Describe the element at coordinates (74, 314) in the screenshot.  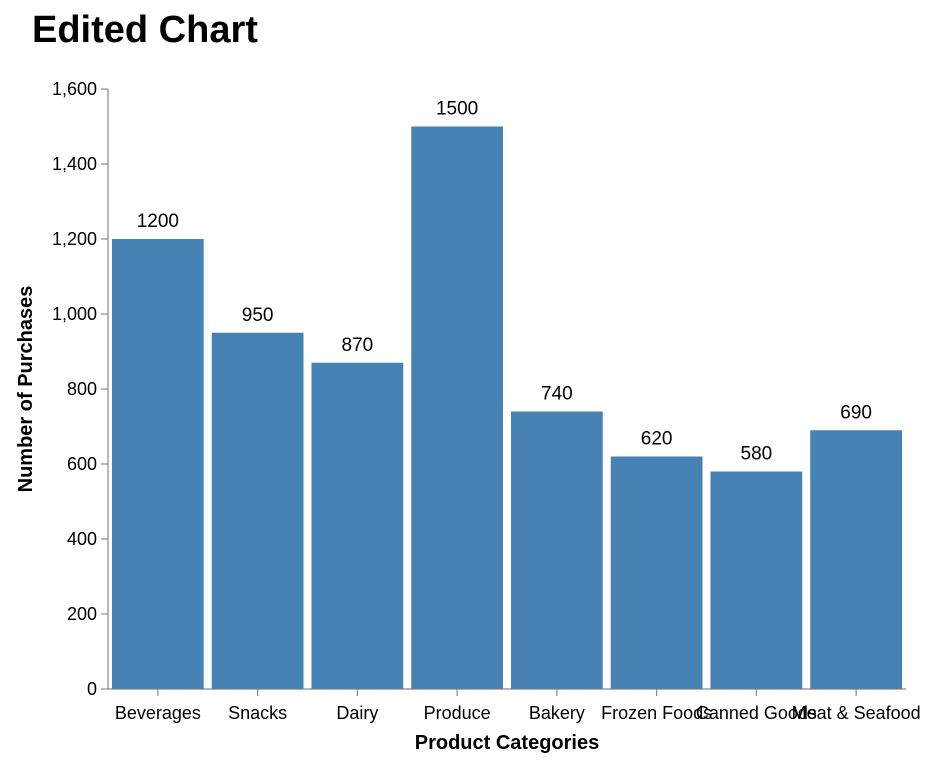
I see `y-tick-label: 1,000` at that location.